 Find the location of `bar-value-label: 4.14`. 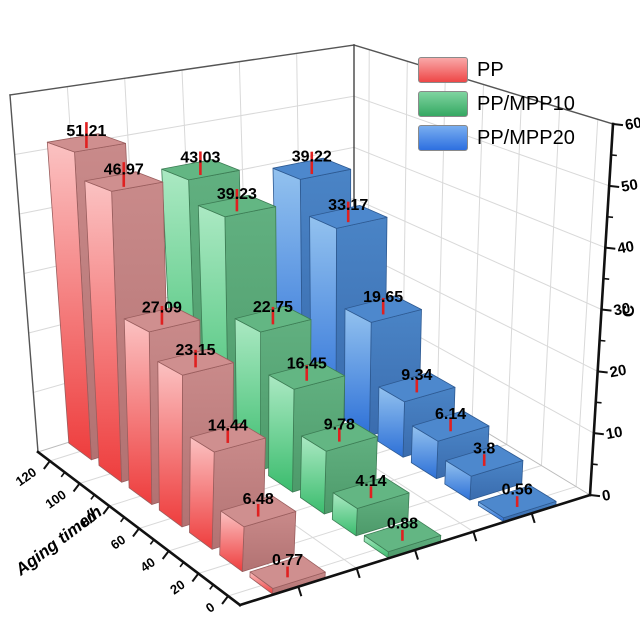

bar-value-label: 4.14 is located at coordinates (370, 481).